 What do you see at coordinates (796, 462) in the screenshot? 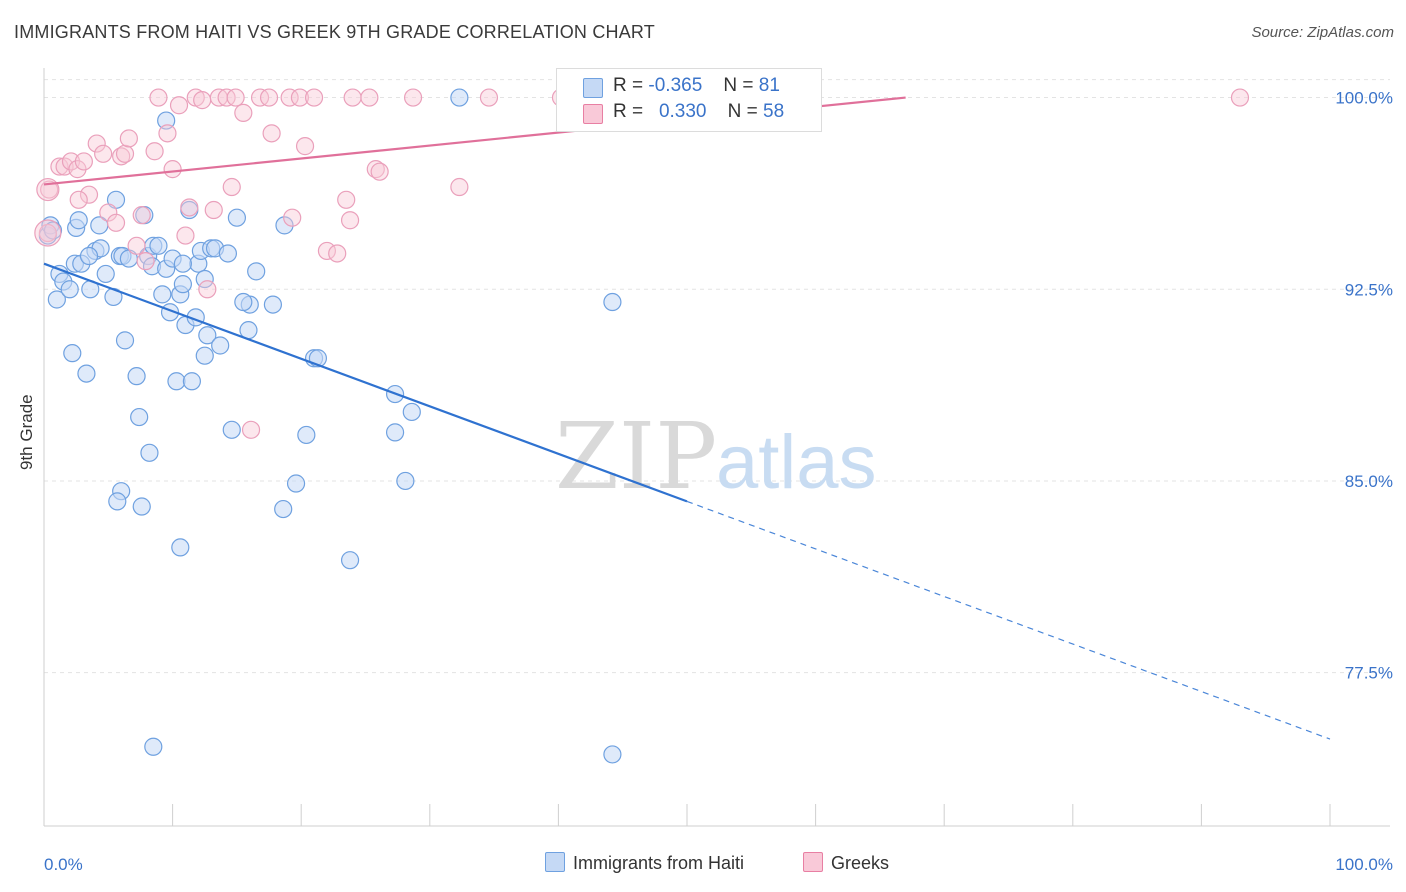
I see `watermark-atlas: atlas` at bounding box center [796, 462].